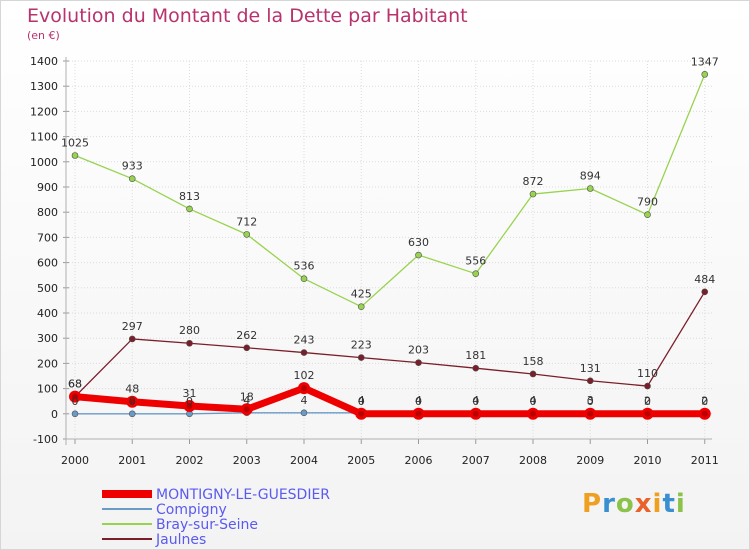  Describe the element at coordinates (705, 460) in the screenshot. I see `x-tick-label: 2011` at that location.